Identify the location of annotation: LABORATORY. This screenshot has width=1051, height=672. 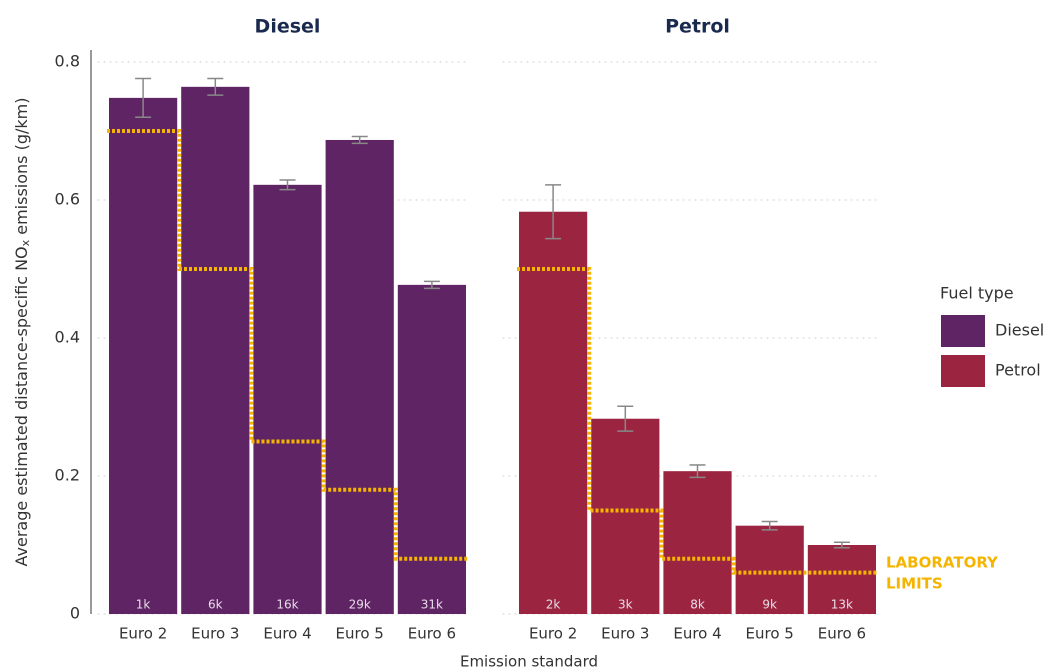
(942, 563).